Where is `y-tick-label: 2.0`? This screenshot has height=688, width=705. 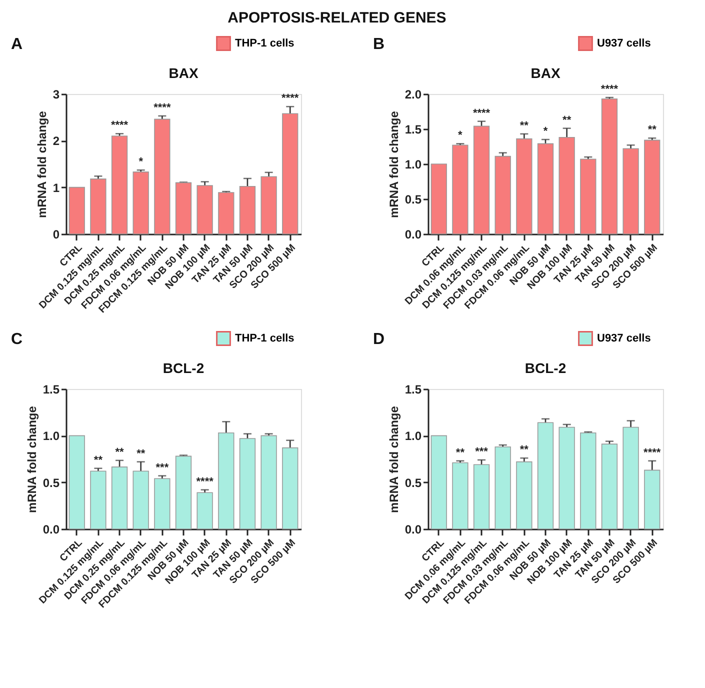 y-tick-label: 2.0 is located at coordinates (413, 95).